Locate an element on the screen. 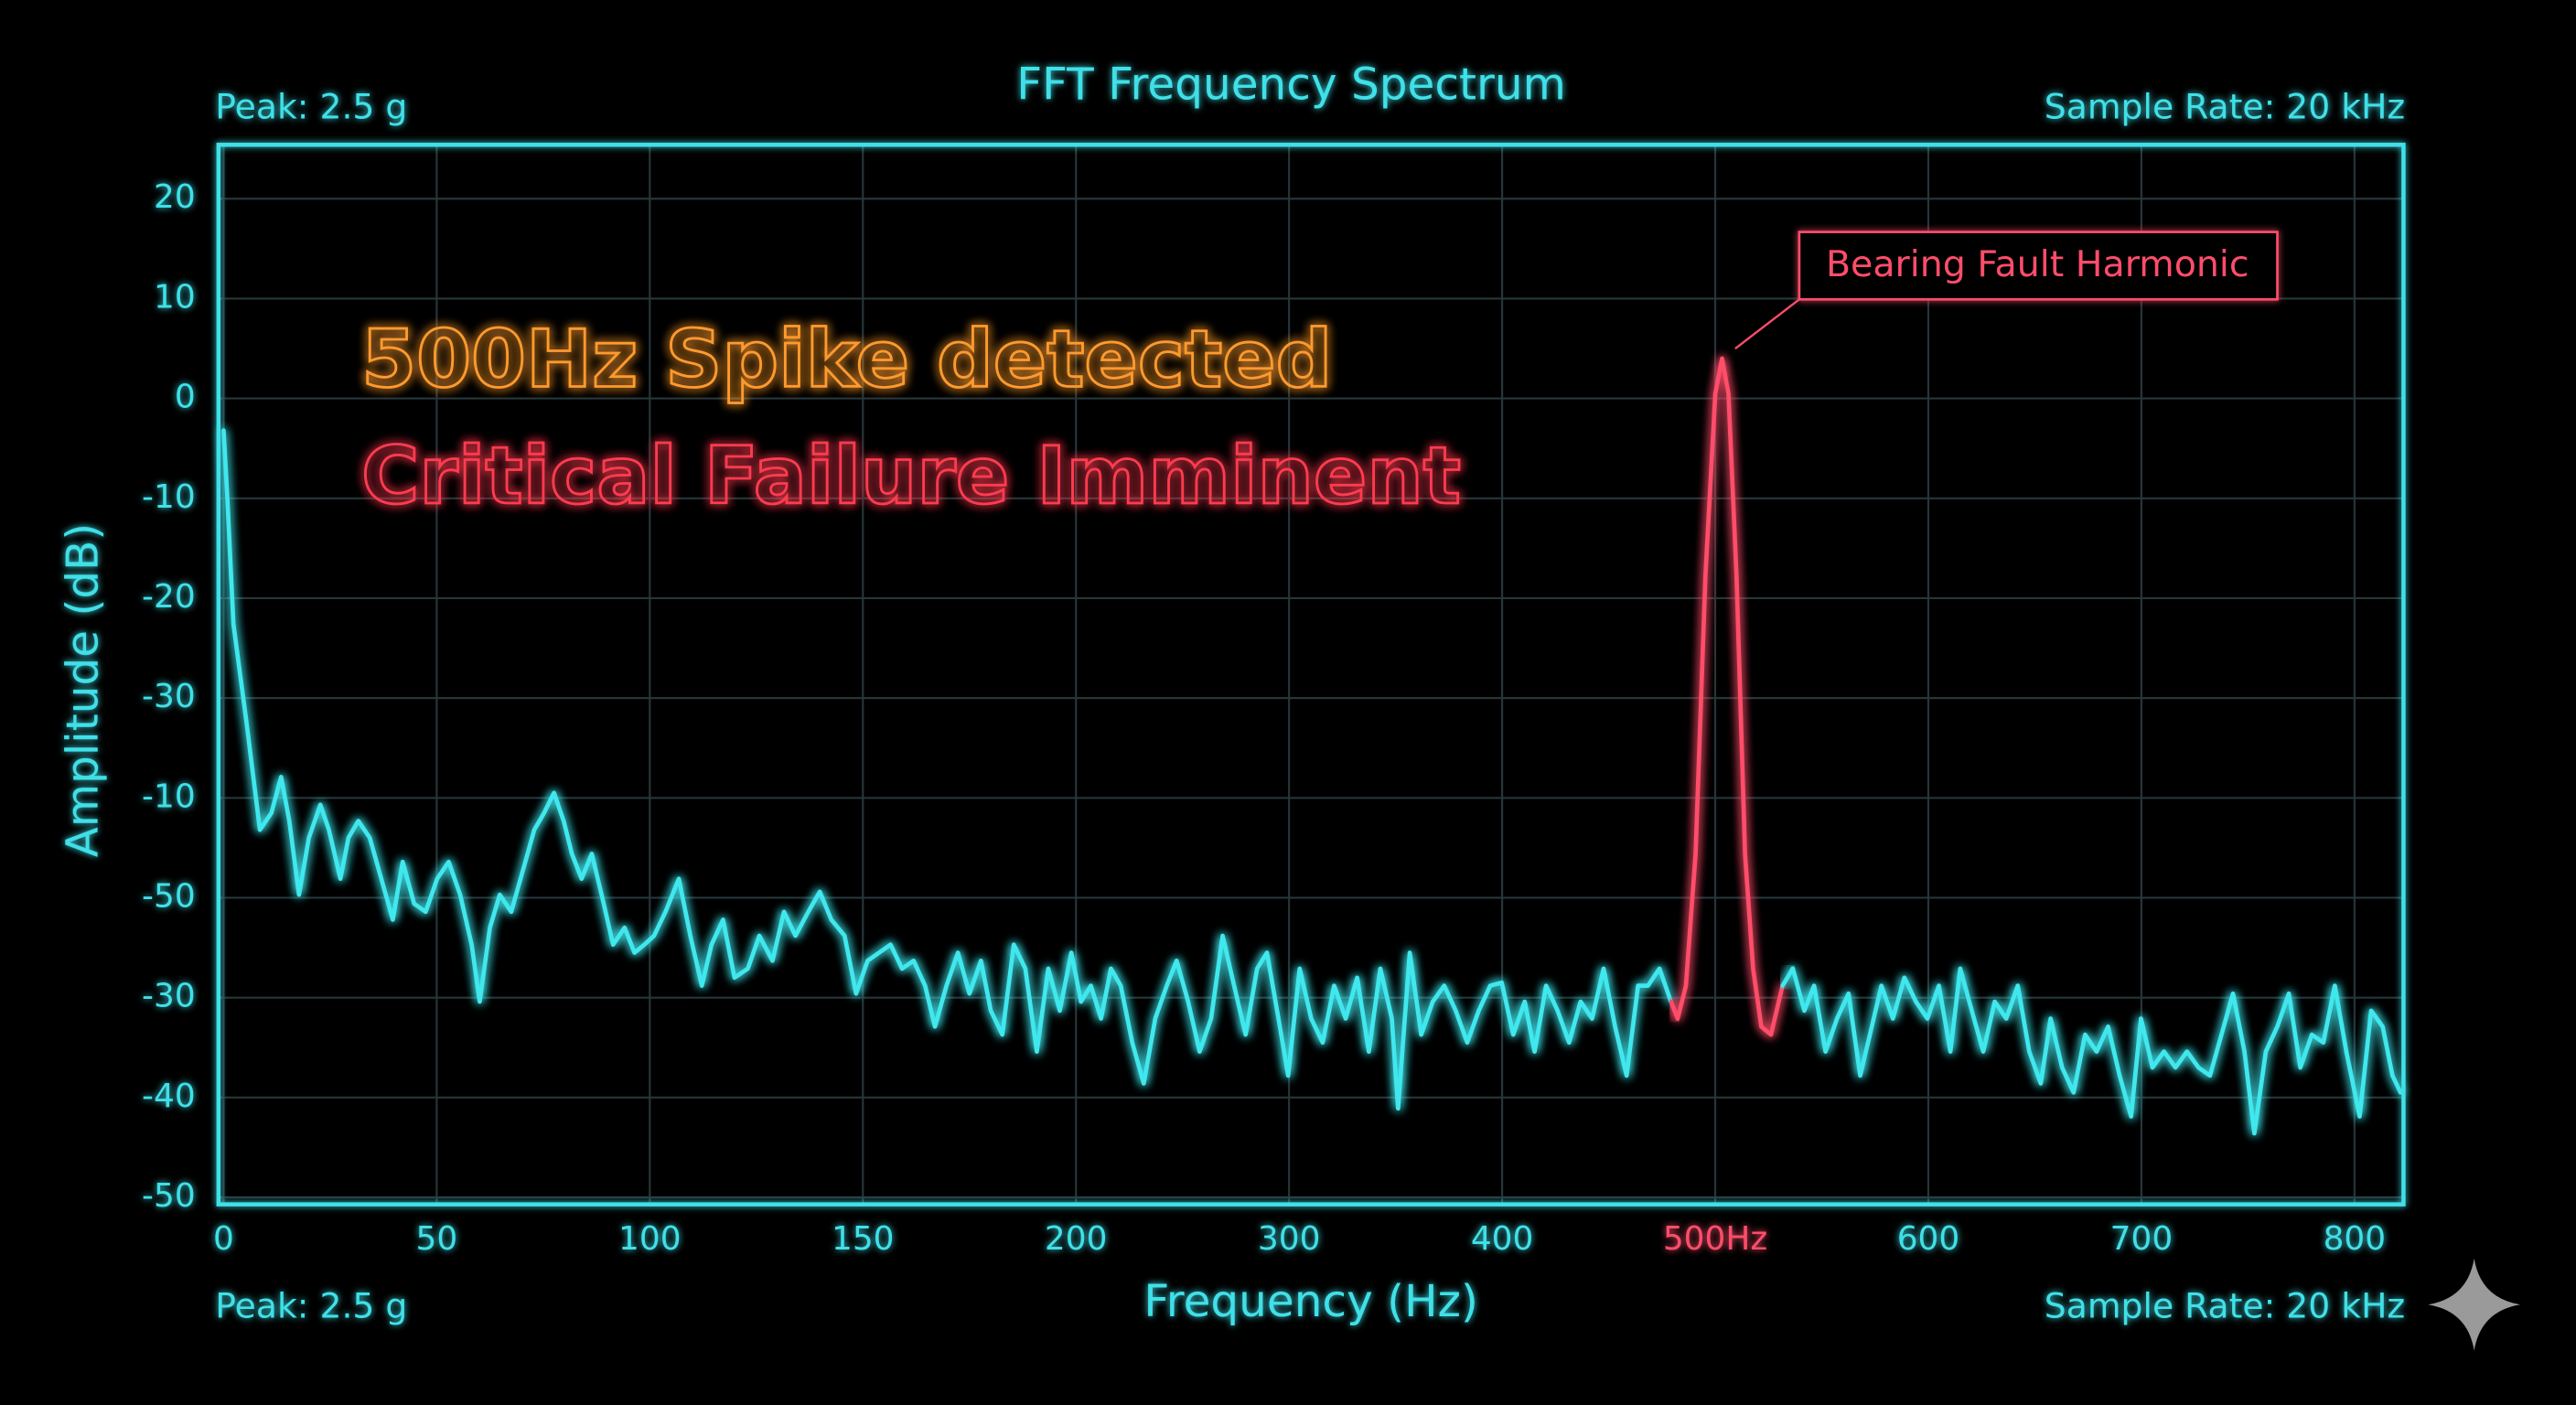  y-tick-label: 10 is located at coordinates (175, 297).